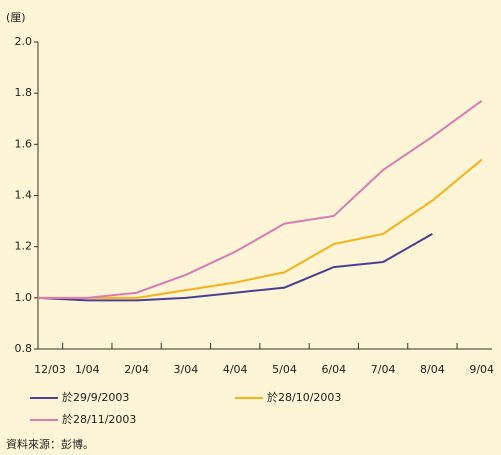 The height and width of the screenshot is (455, 501). What do you see at coordinates (432, 369) in the screenshot?
I see `x-tick-label: 8/04` at bounding box center [432, 369].